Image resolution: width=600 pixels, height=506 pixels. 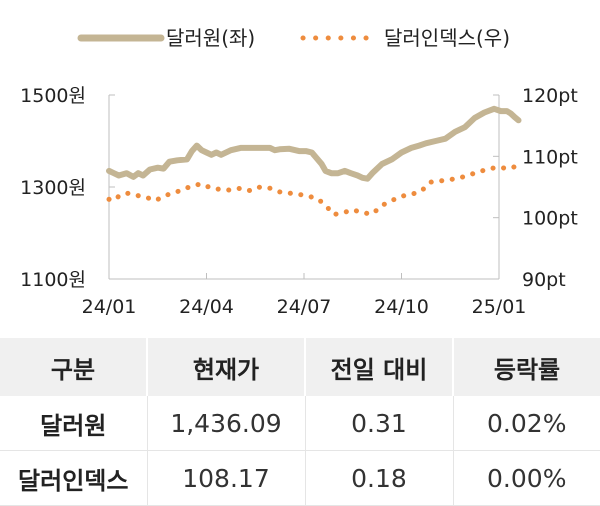 I want to click on header-category: 구분, so click(x=73, y=367).